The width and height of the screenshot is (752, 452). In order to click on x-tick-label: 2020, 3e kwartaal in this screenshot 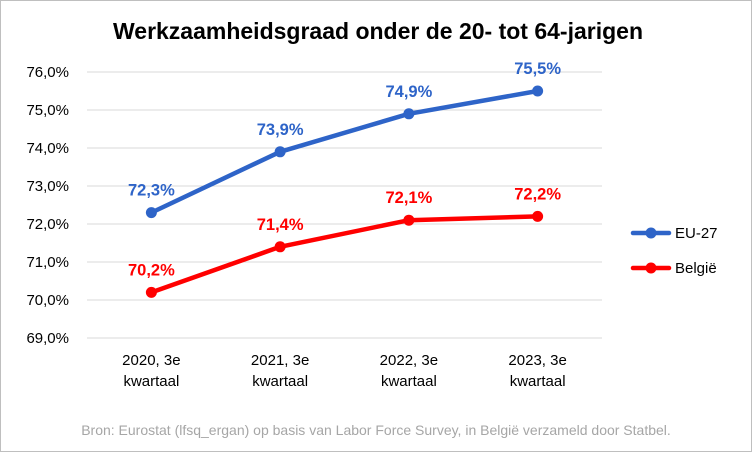, I will do `click(151, 371)`.